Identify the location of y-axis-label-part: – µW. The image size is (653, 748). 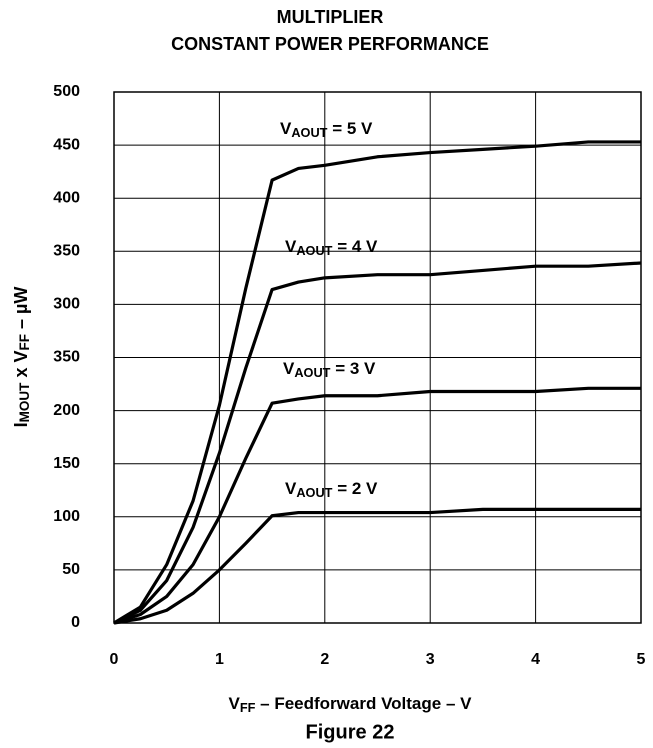
(21, 310).